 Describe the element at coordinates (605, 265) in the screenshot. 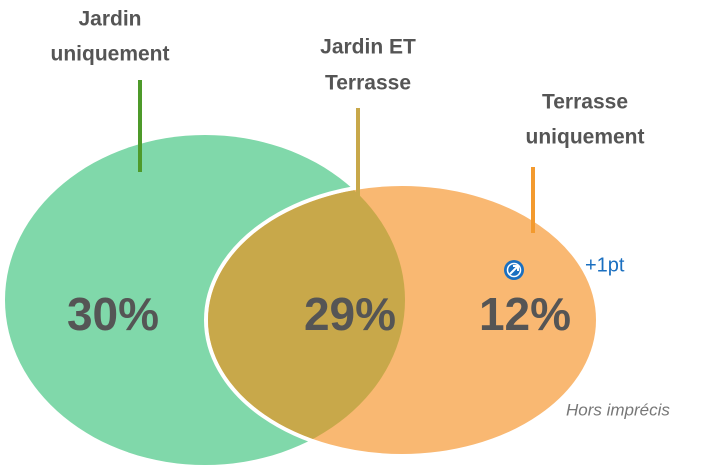

I see `change-label: +1pt` at that location.